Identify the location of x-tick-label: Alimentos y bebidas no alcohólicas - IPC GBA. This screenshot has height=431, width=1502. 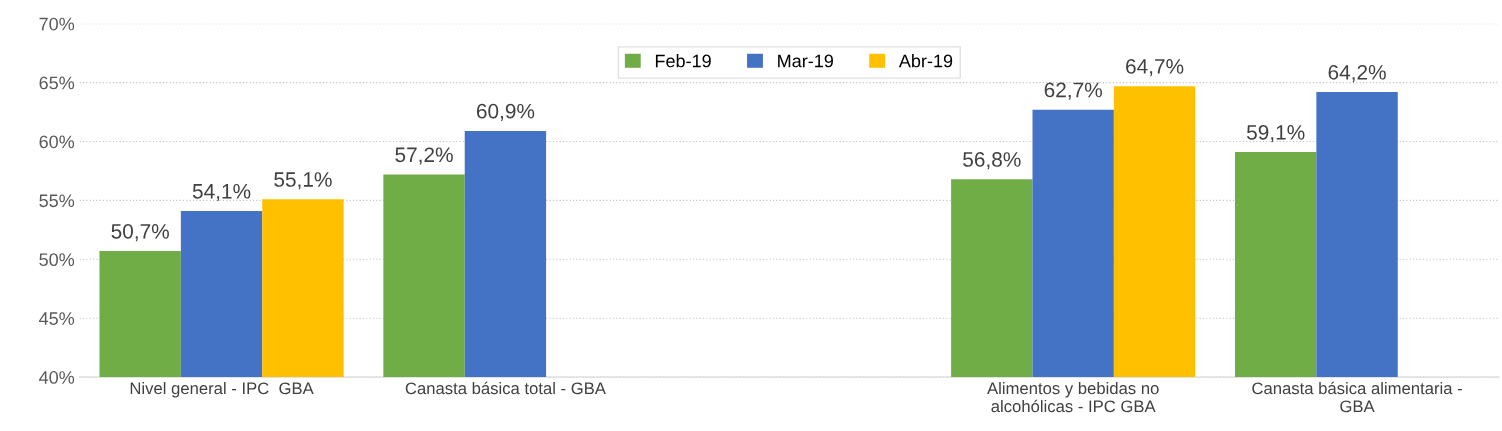
(1073, 397).